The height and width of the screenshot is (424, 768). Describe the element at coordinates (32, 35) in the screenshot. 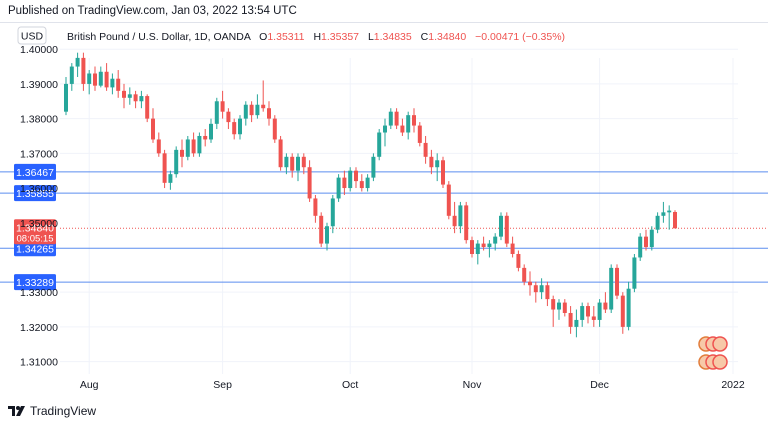

I see `currency-button` at that location.